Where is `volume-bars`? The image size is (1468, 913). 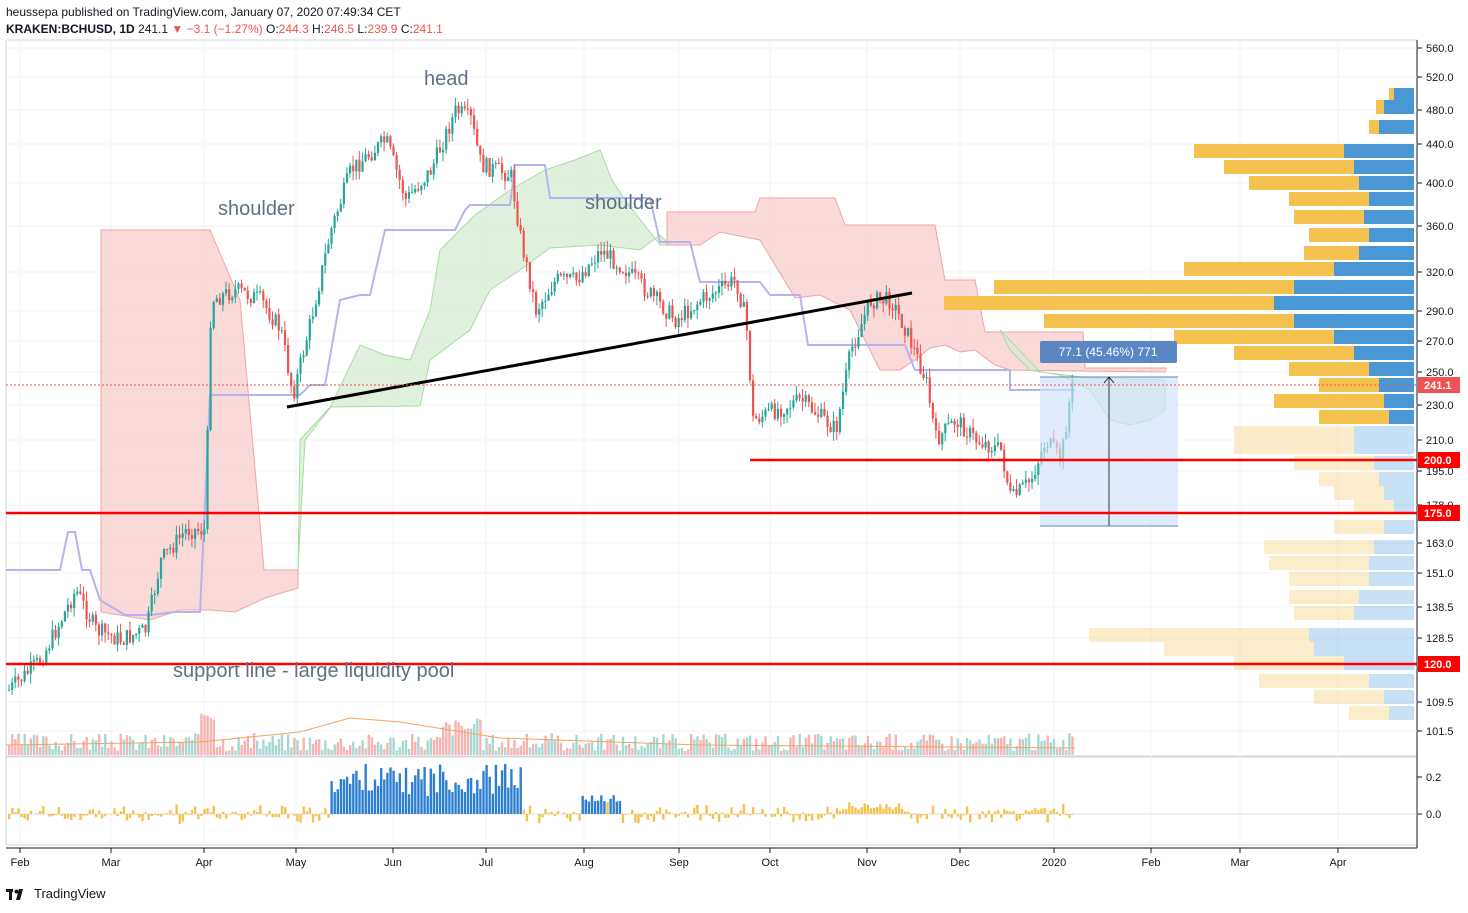
volume-bars is located at coordinates (540, 734).